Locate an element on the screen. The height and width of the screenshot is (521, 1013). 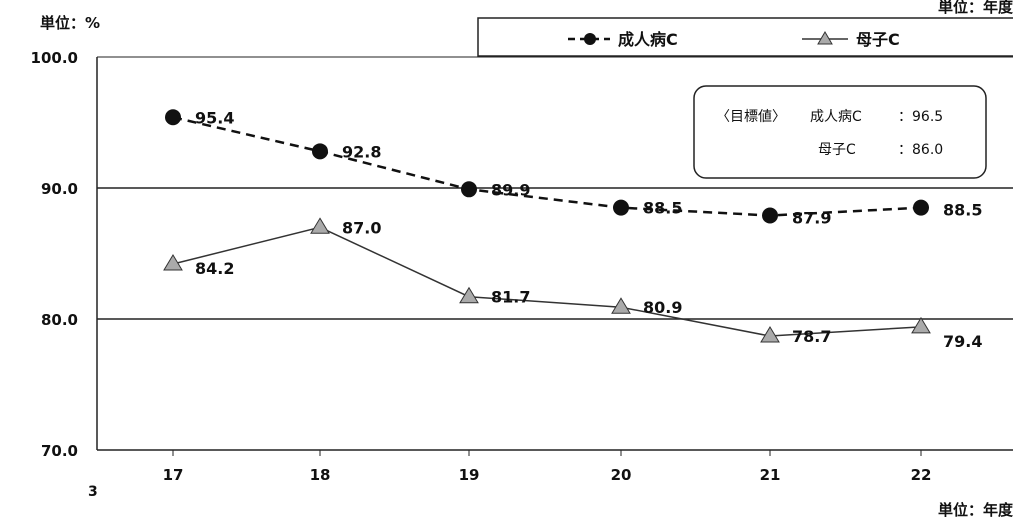
x-tick-label: 18 is located at coordinates (320, 475).